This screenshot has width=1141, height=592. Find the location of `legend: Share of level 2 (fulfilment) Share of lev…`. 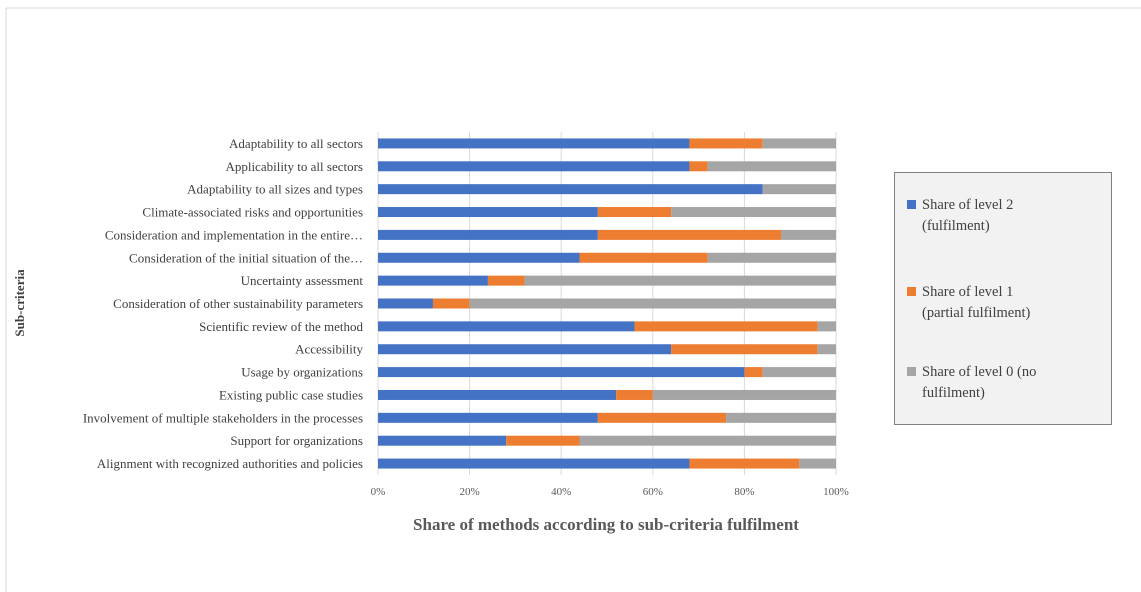

legend: Share of level 2 (fulfilment) Share of lev… is located at coordinates (1003, 298).